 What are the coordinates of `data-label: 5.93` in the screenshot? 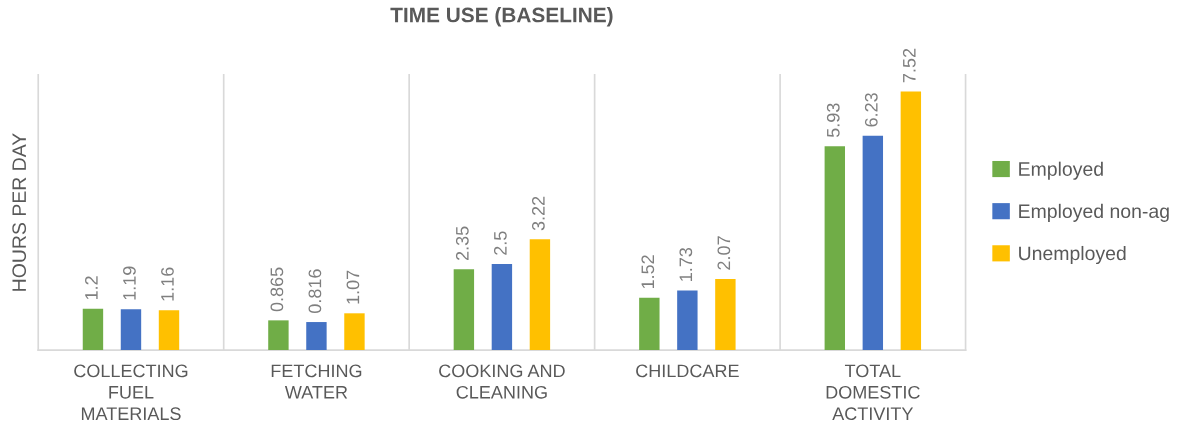 It's located at (833, 120).